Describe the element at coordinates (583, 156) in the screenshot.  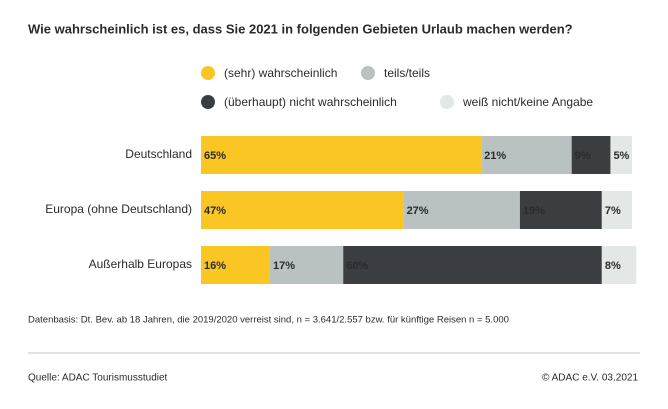
I see `value-label: 9%` at that location.